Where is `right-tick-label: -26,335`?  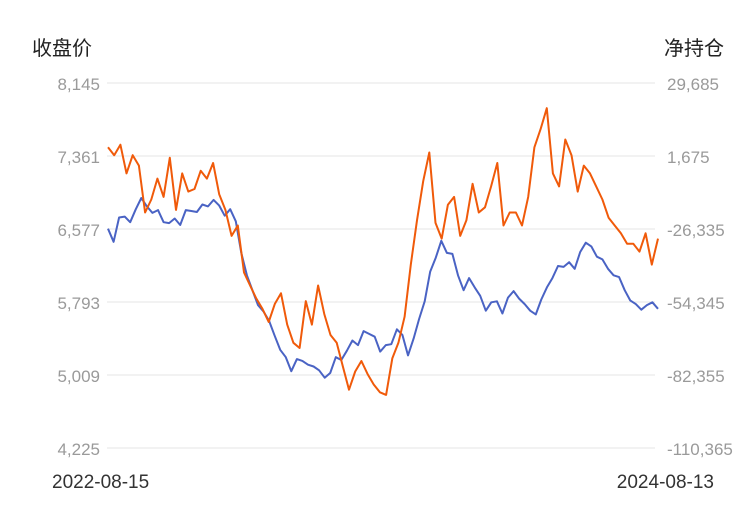 right-tick-label: -26,335 is located at coordinates (696, 230).